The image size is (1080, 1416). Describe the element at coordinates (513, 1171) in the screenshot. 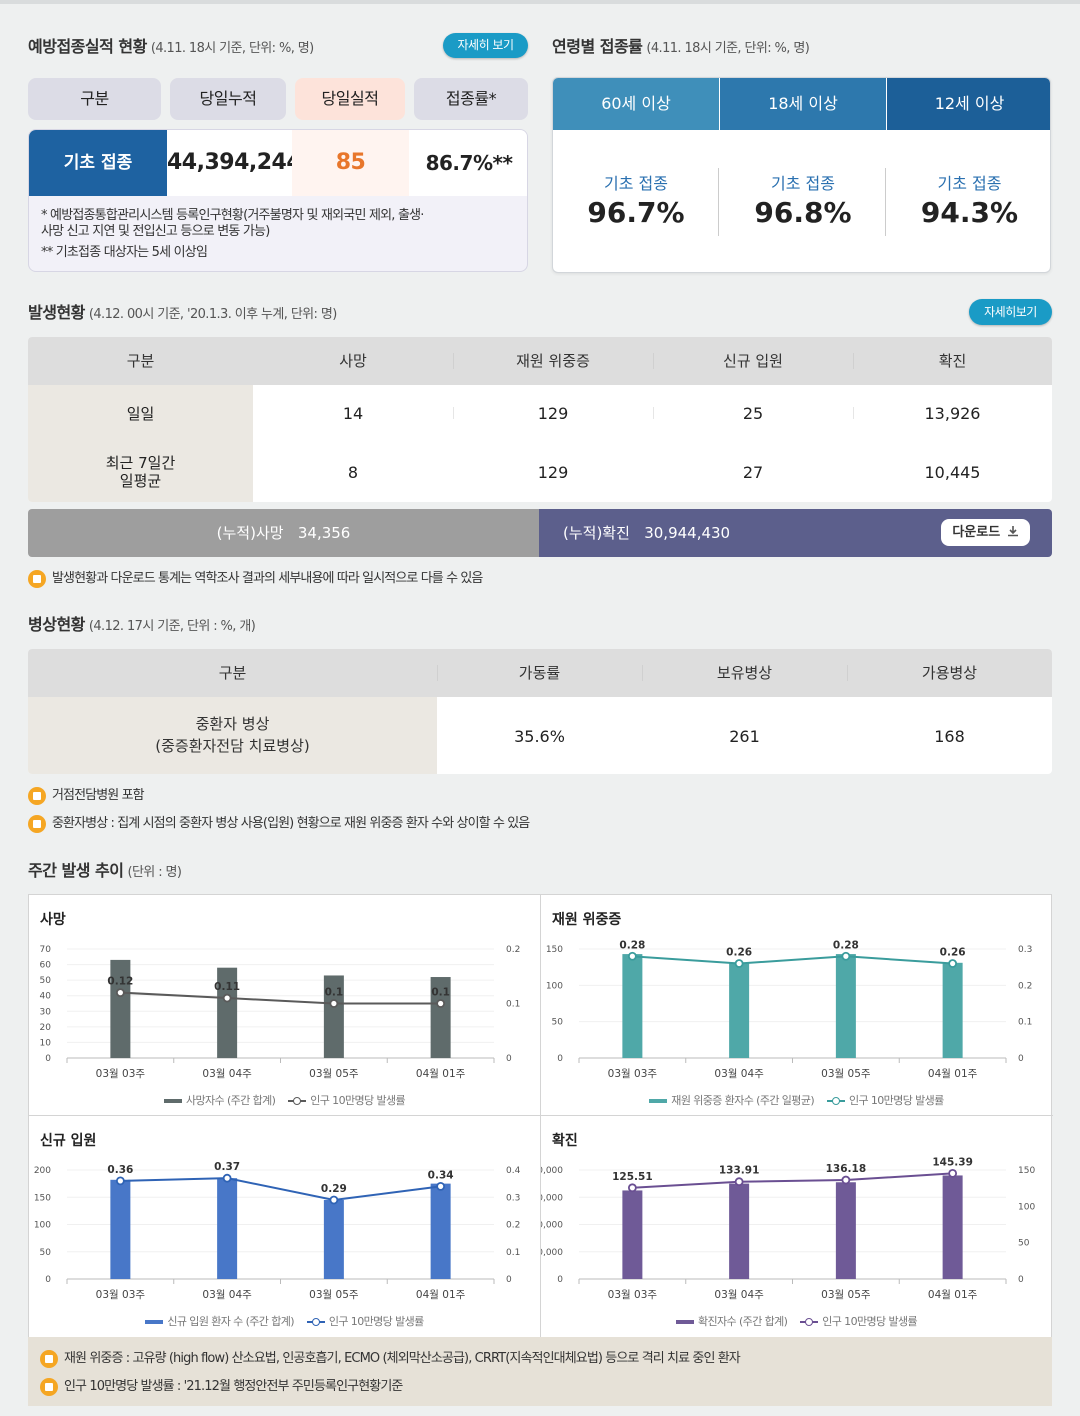

I see `y2-tick-label: 0.4` at that location.